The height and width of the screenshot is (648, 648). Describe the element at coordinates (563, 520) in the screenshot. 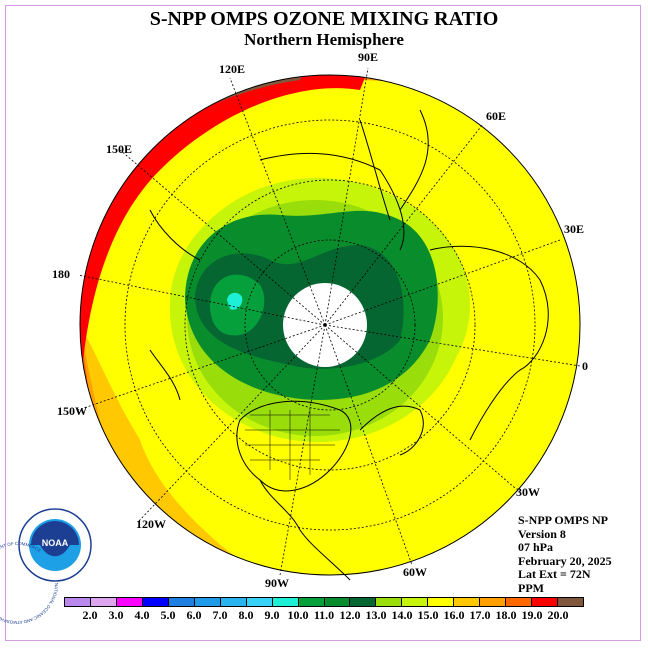

I see `instrument-label: S-NPP OMPS NP` at that location.